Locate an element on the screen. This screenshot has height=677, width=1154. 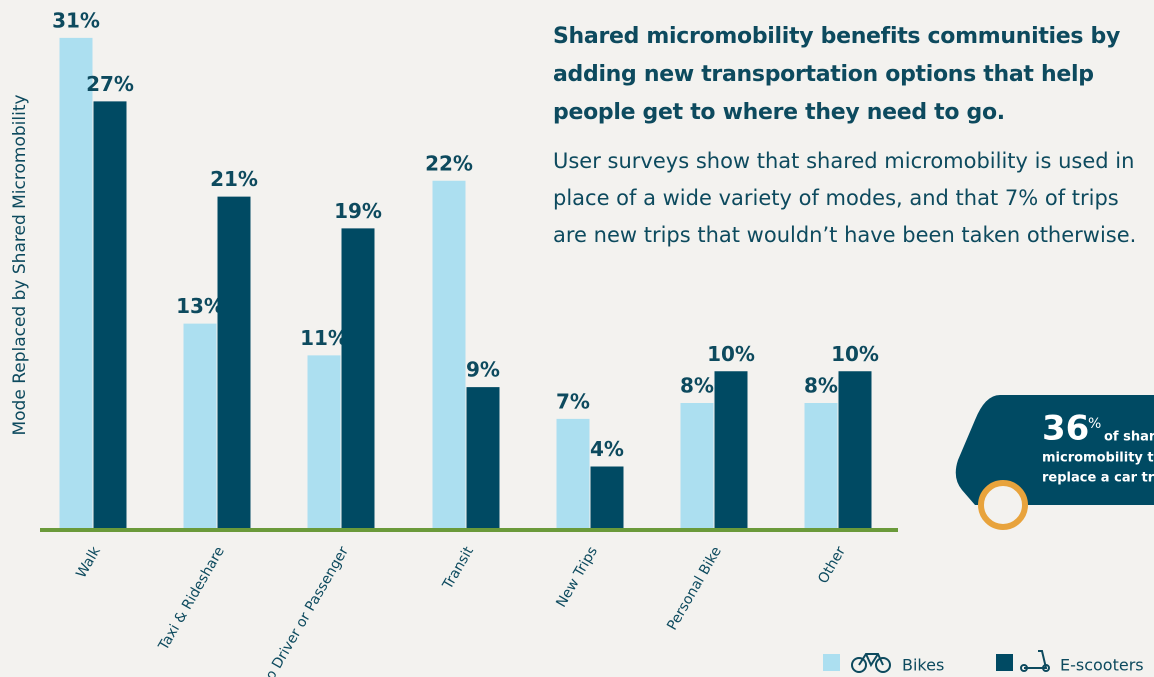
scooter-icon is located at coordinates (1035, 661).